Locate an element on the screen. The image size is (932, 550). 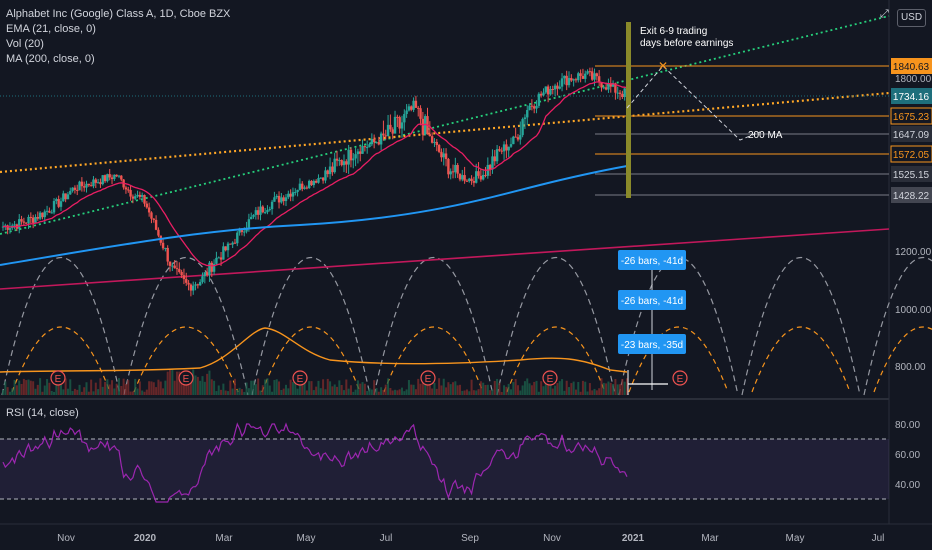
currency-button: USD is located at coordinates (911, 18).